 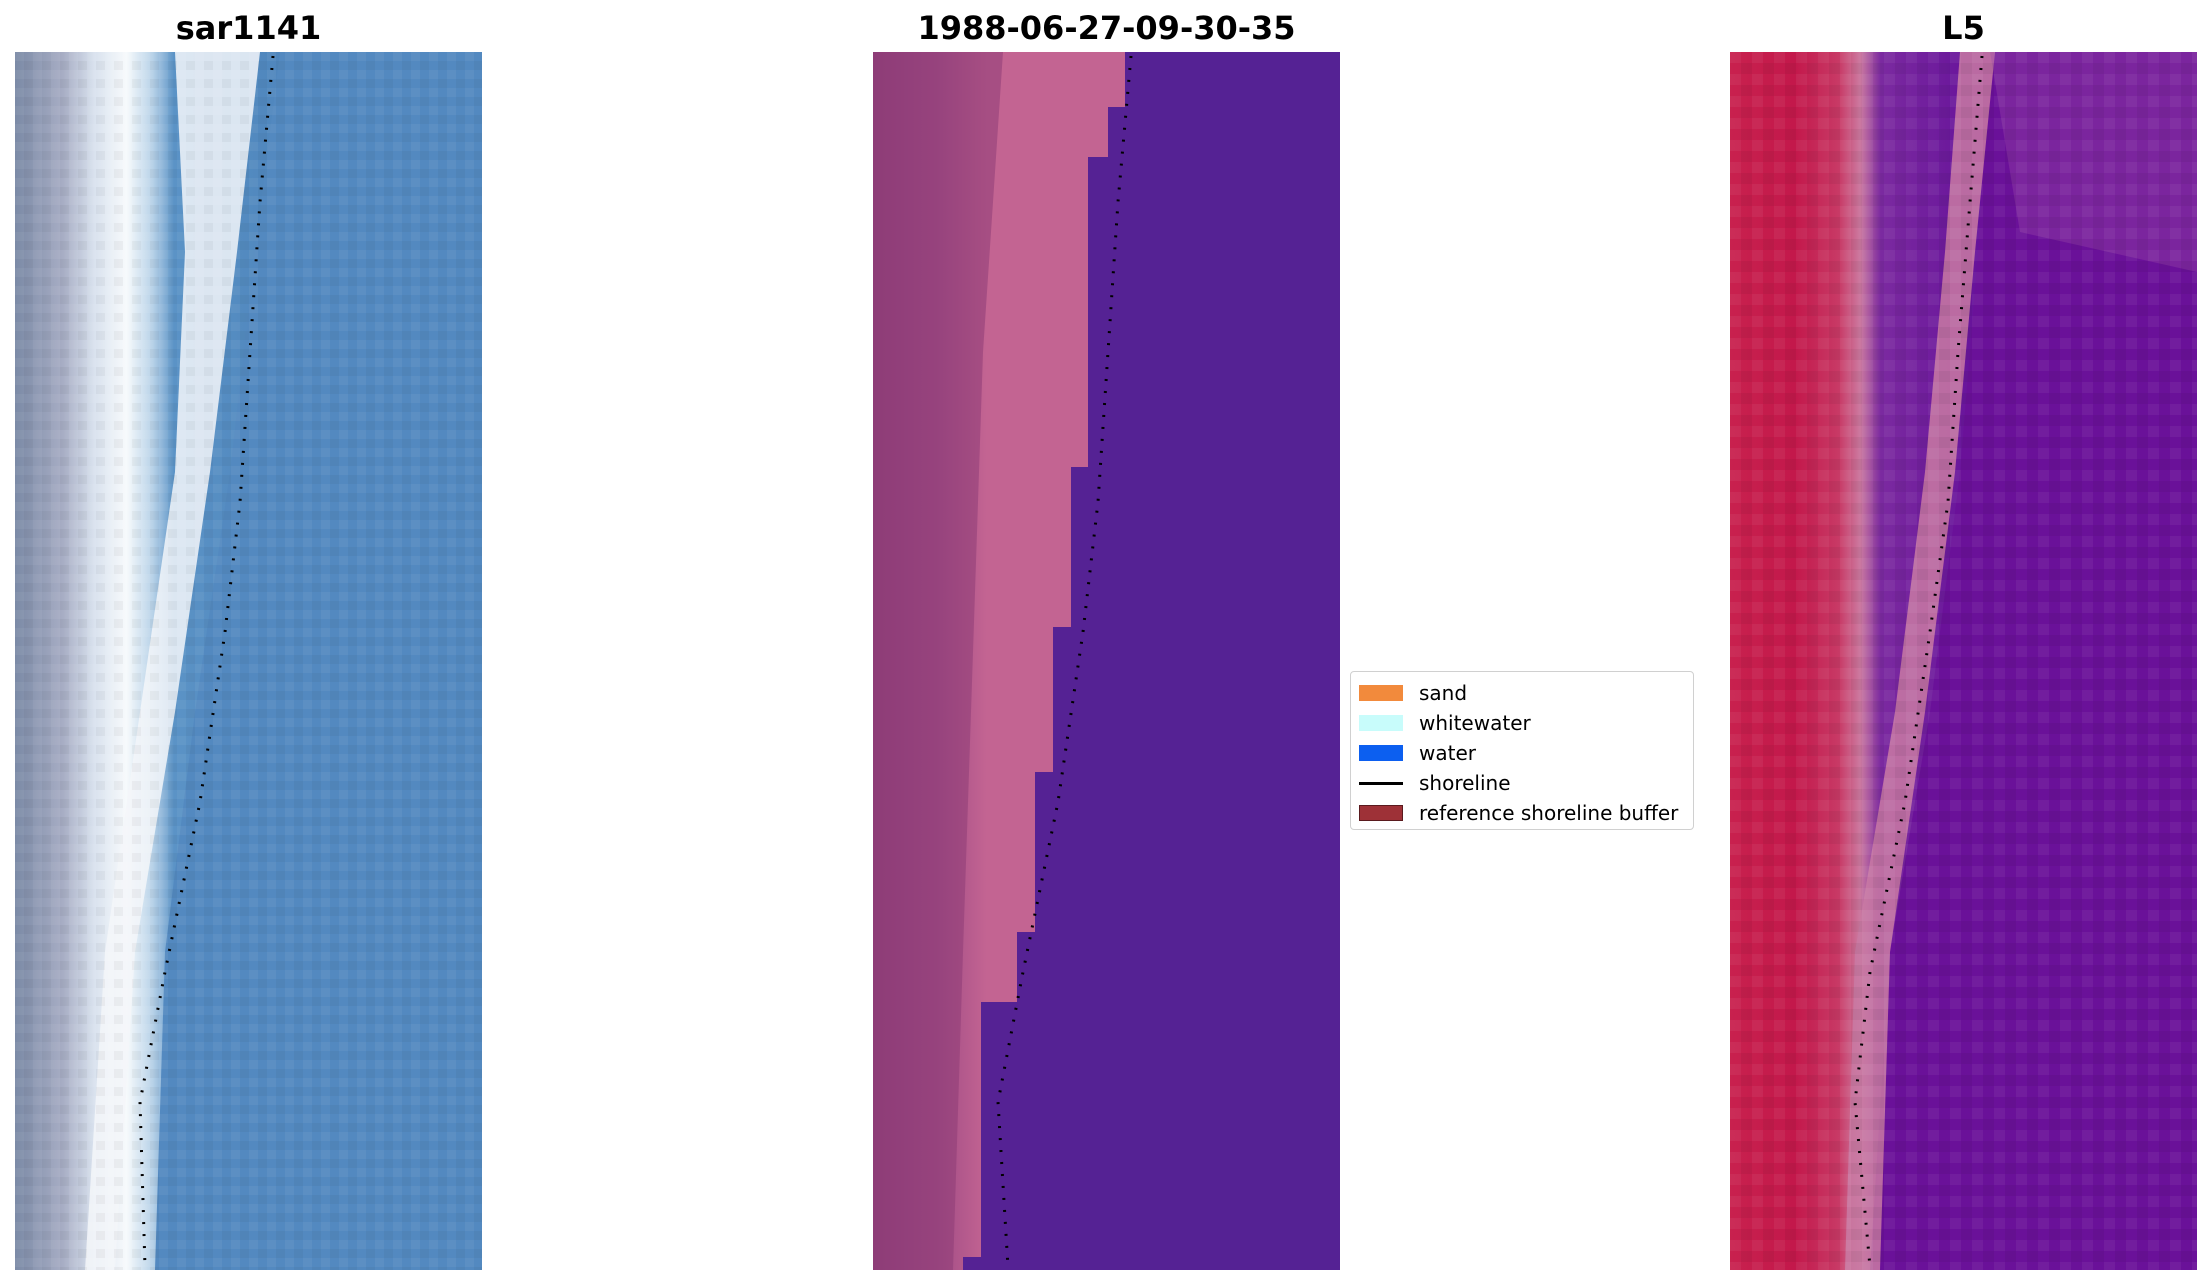 I want to click on legend-label: sand, so click(x=1443, y=693).